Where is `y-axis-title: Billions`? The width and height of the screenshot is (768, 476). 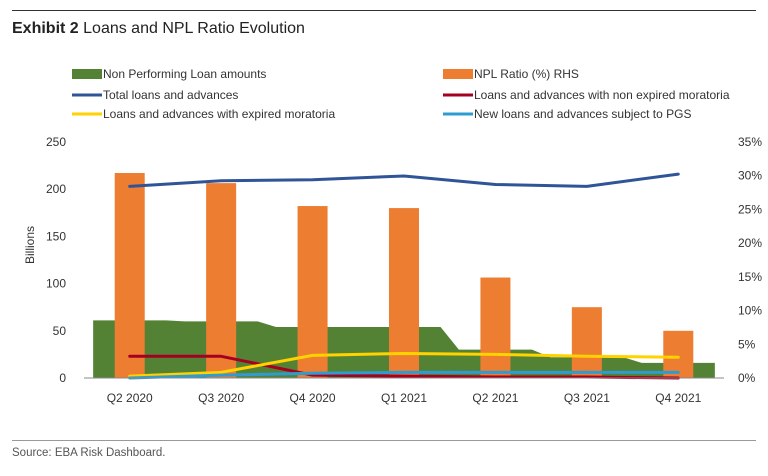
y-axis-title: Billions is located at coordinates (30, 245).